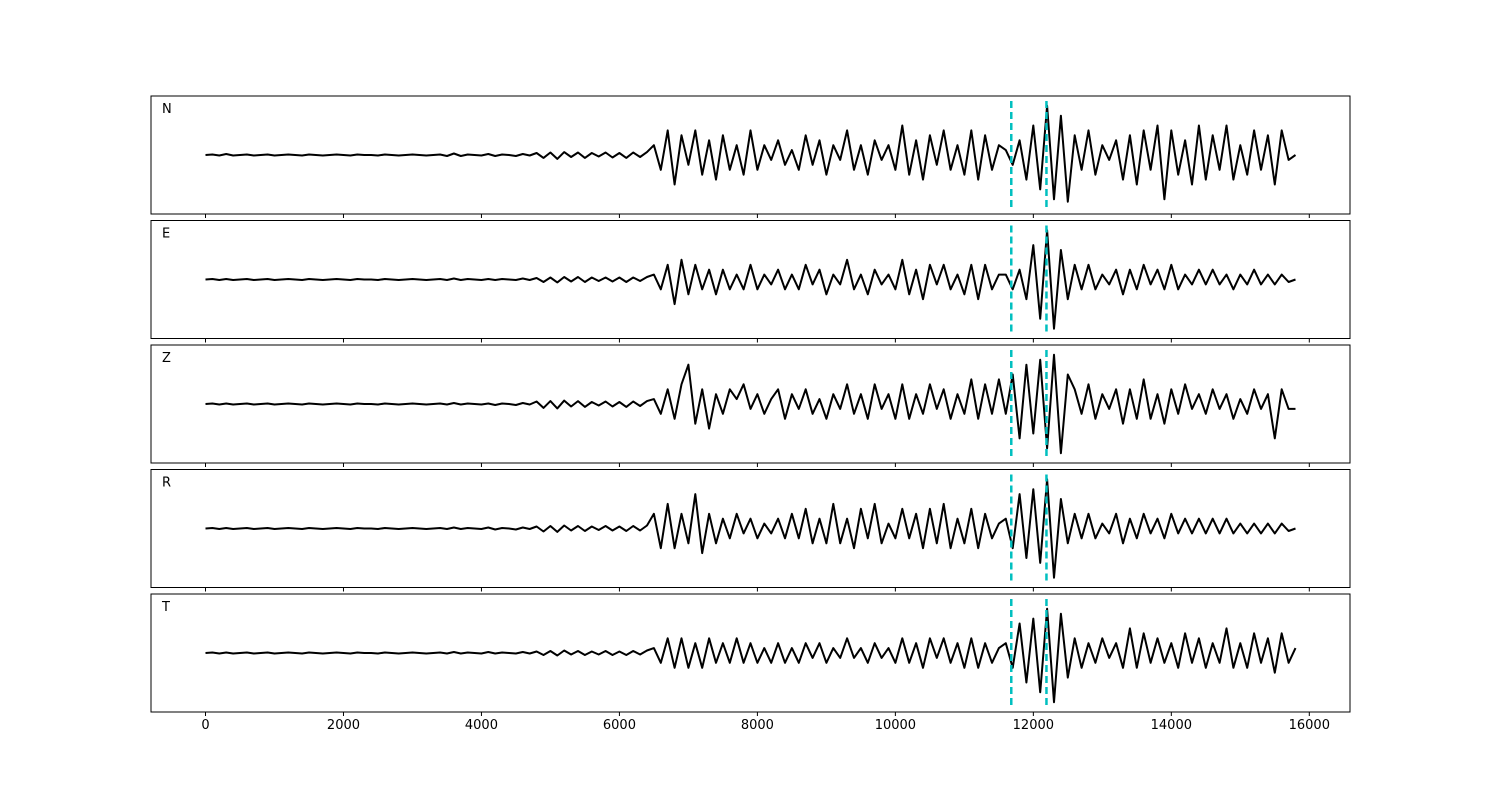 The width and height of the screenshot is (1500, 804). I want to click on x-tick-label: 0, so click(205, 725).